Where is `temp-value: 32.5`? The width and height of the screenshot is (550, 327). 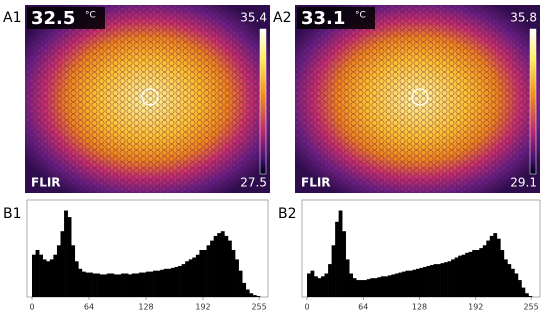 temp-value: 32.5 is located at coordinates (53, 18).